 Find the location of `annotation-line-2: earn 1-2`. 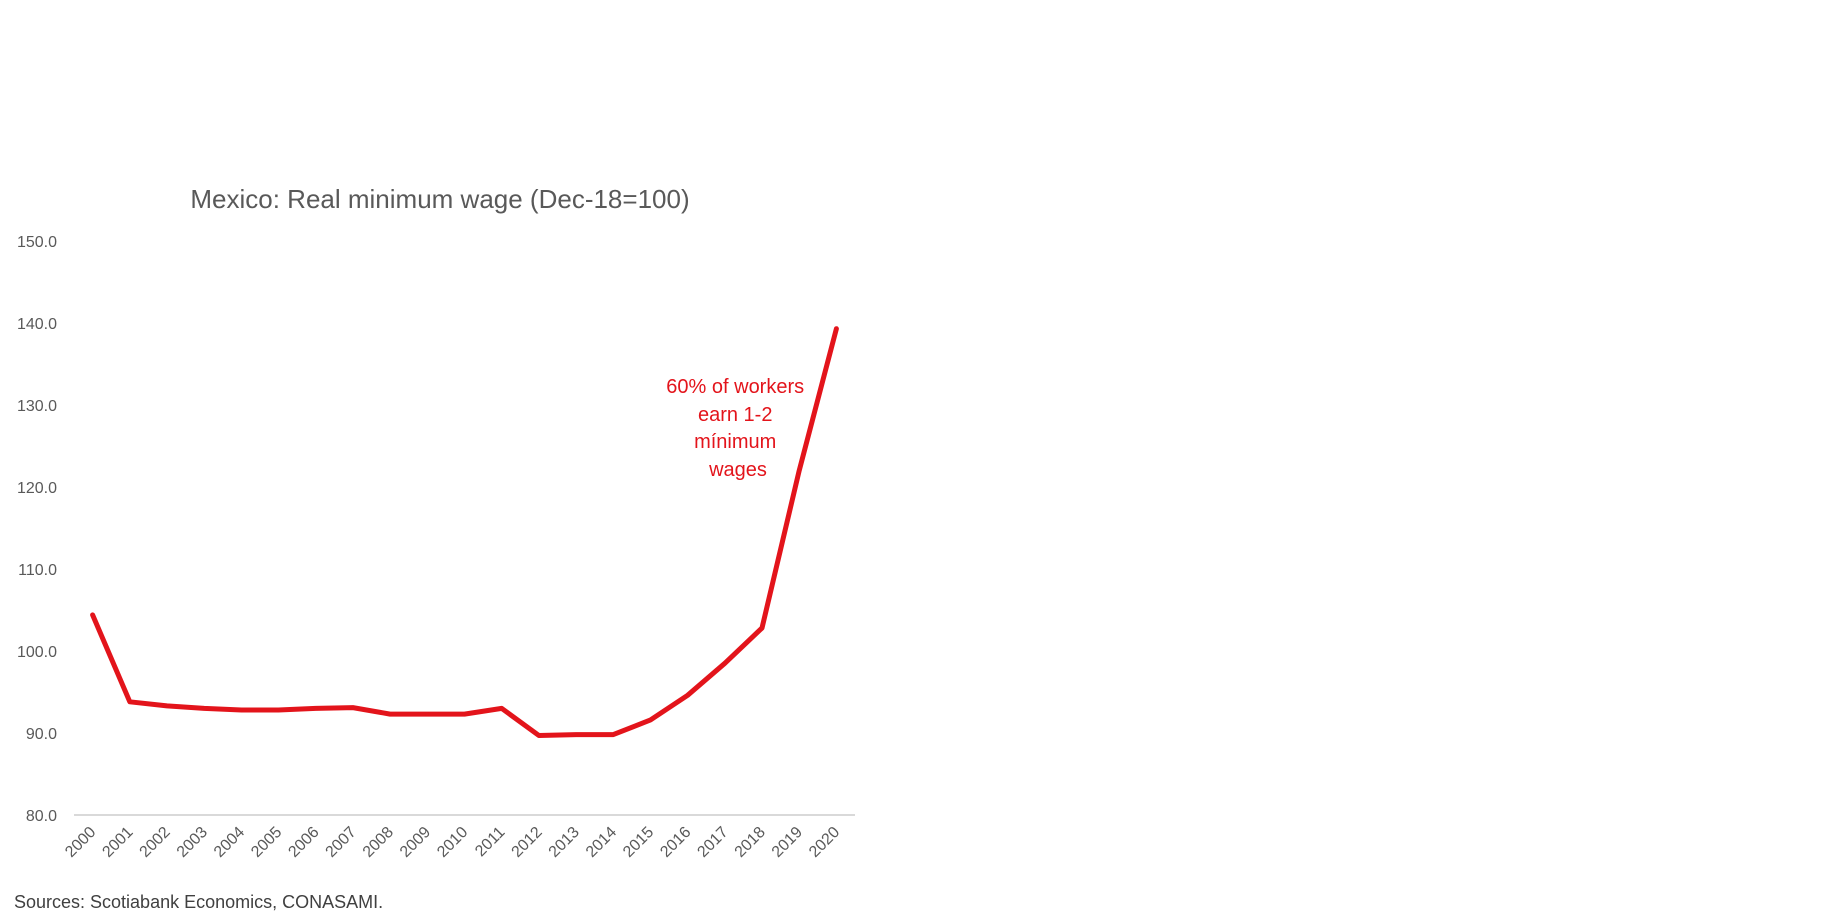

annotation-line-2: earn 1-2 is located at coordinates (735, 415).